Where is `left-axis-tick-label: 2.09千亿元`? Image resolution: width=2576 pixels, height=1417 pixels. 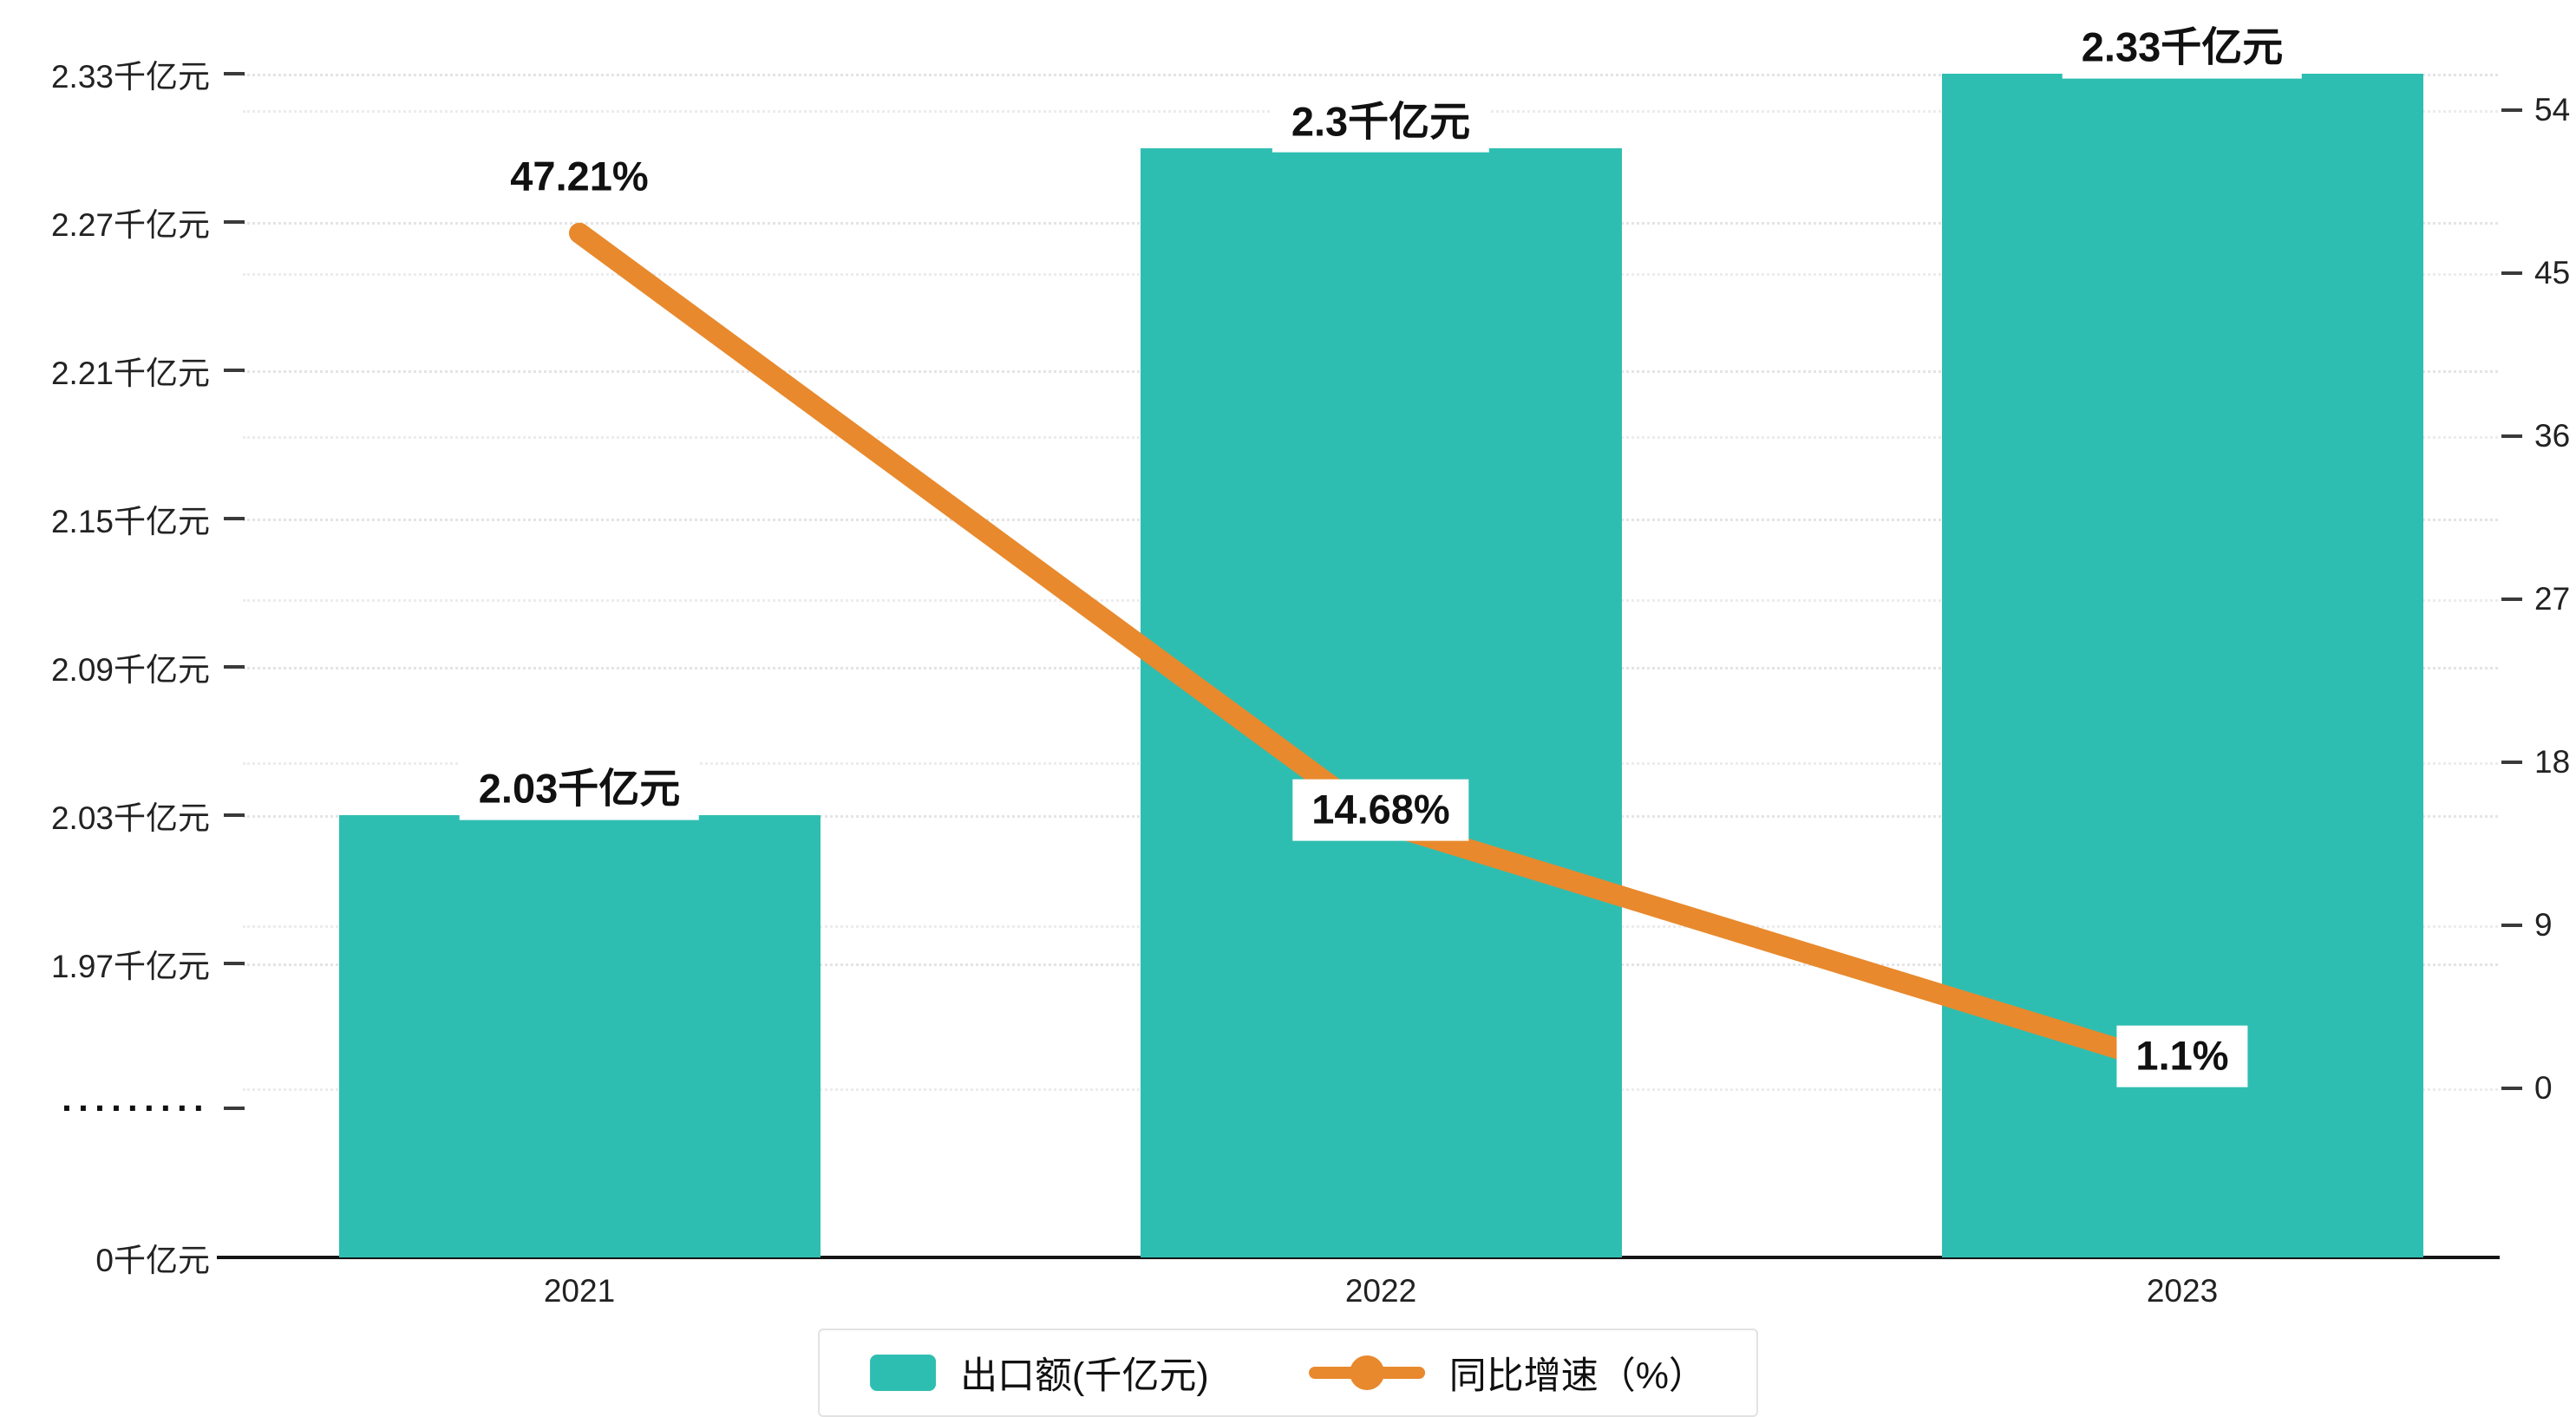 left-axis-tick-label: 2.09千亿元 is located at coordinates (130, 670).